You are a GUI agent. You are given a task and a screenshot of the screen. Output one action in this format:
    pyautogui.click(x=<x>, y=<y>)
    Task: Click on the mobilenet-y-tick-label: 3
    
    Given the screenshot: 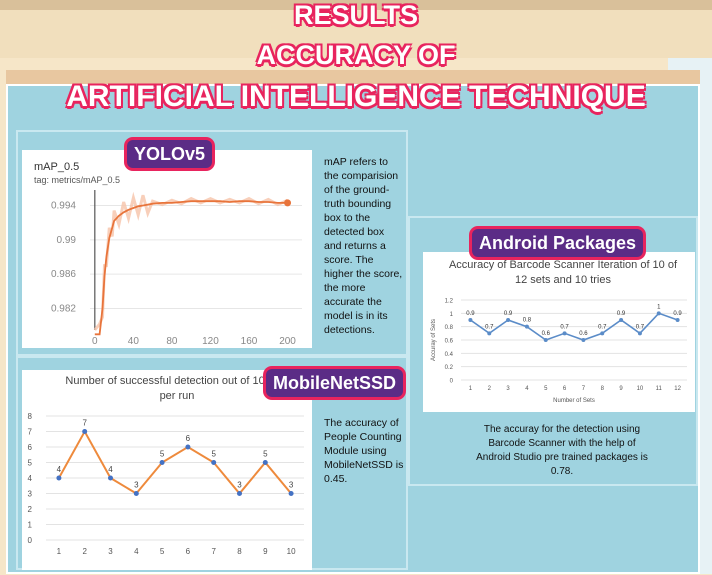 What is the action you would take?
    pyautogui.click(x=30, y=494)
    